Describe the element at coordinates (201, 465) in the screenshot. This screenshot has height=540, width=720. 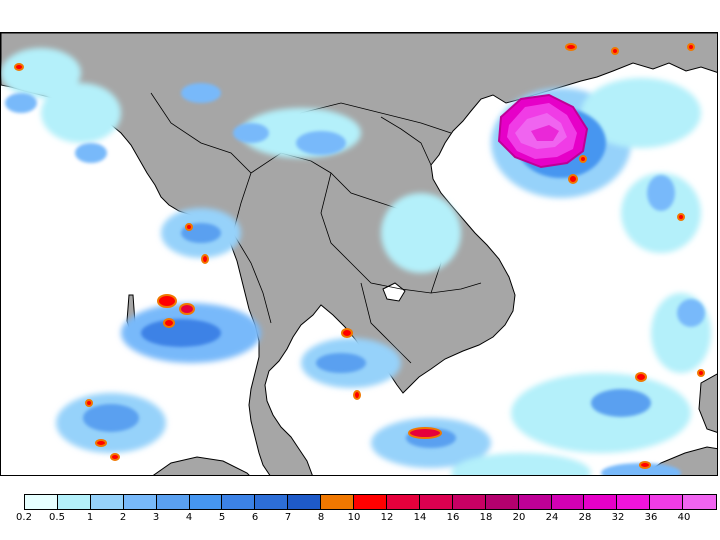
I see `sumatra-coast` at that location.